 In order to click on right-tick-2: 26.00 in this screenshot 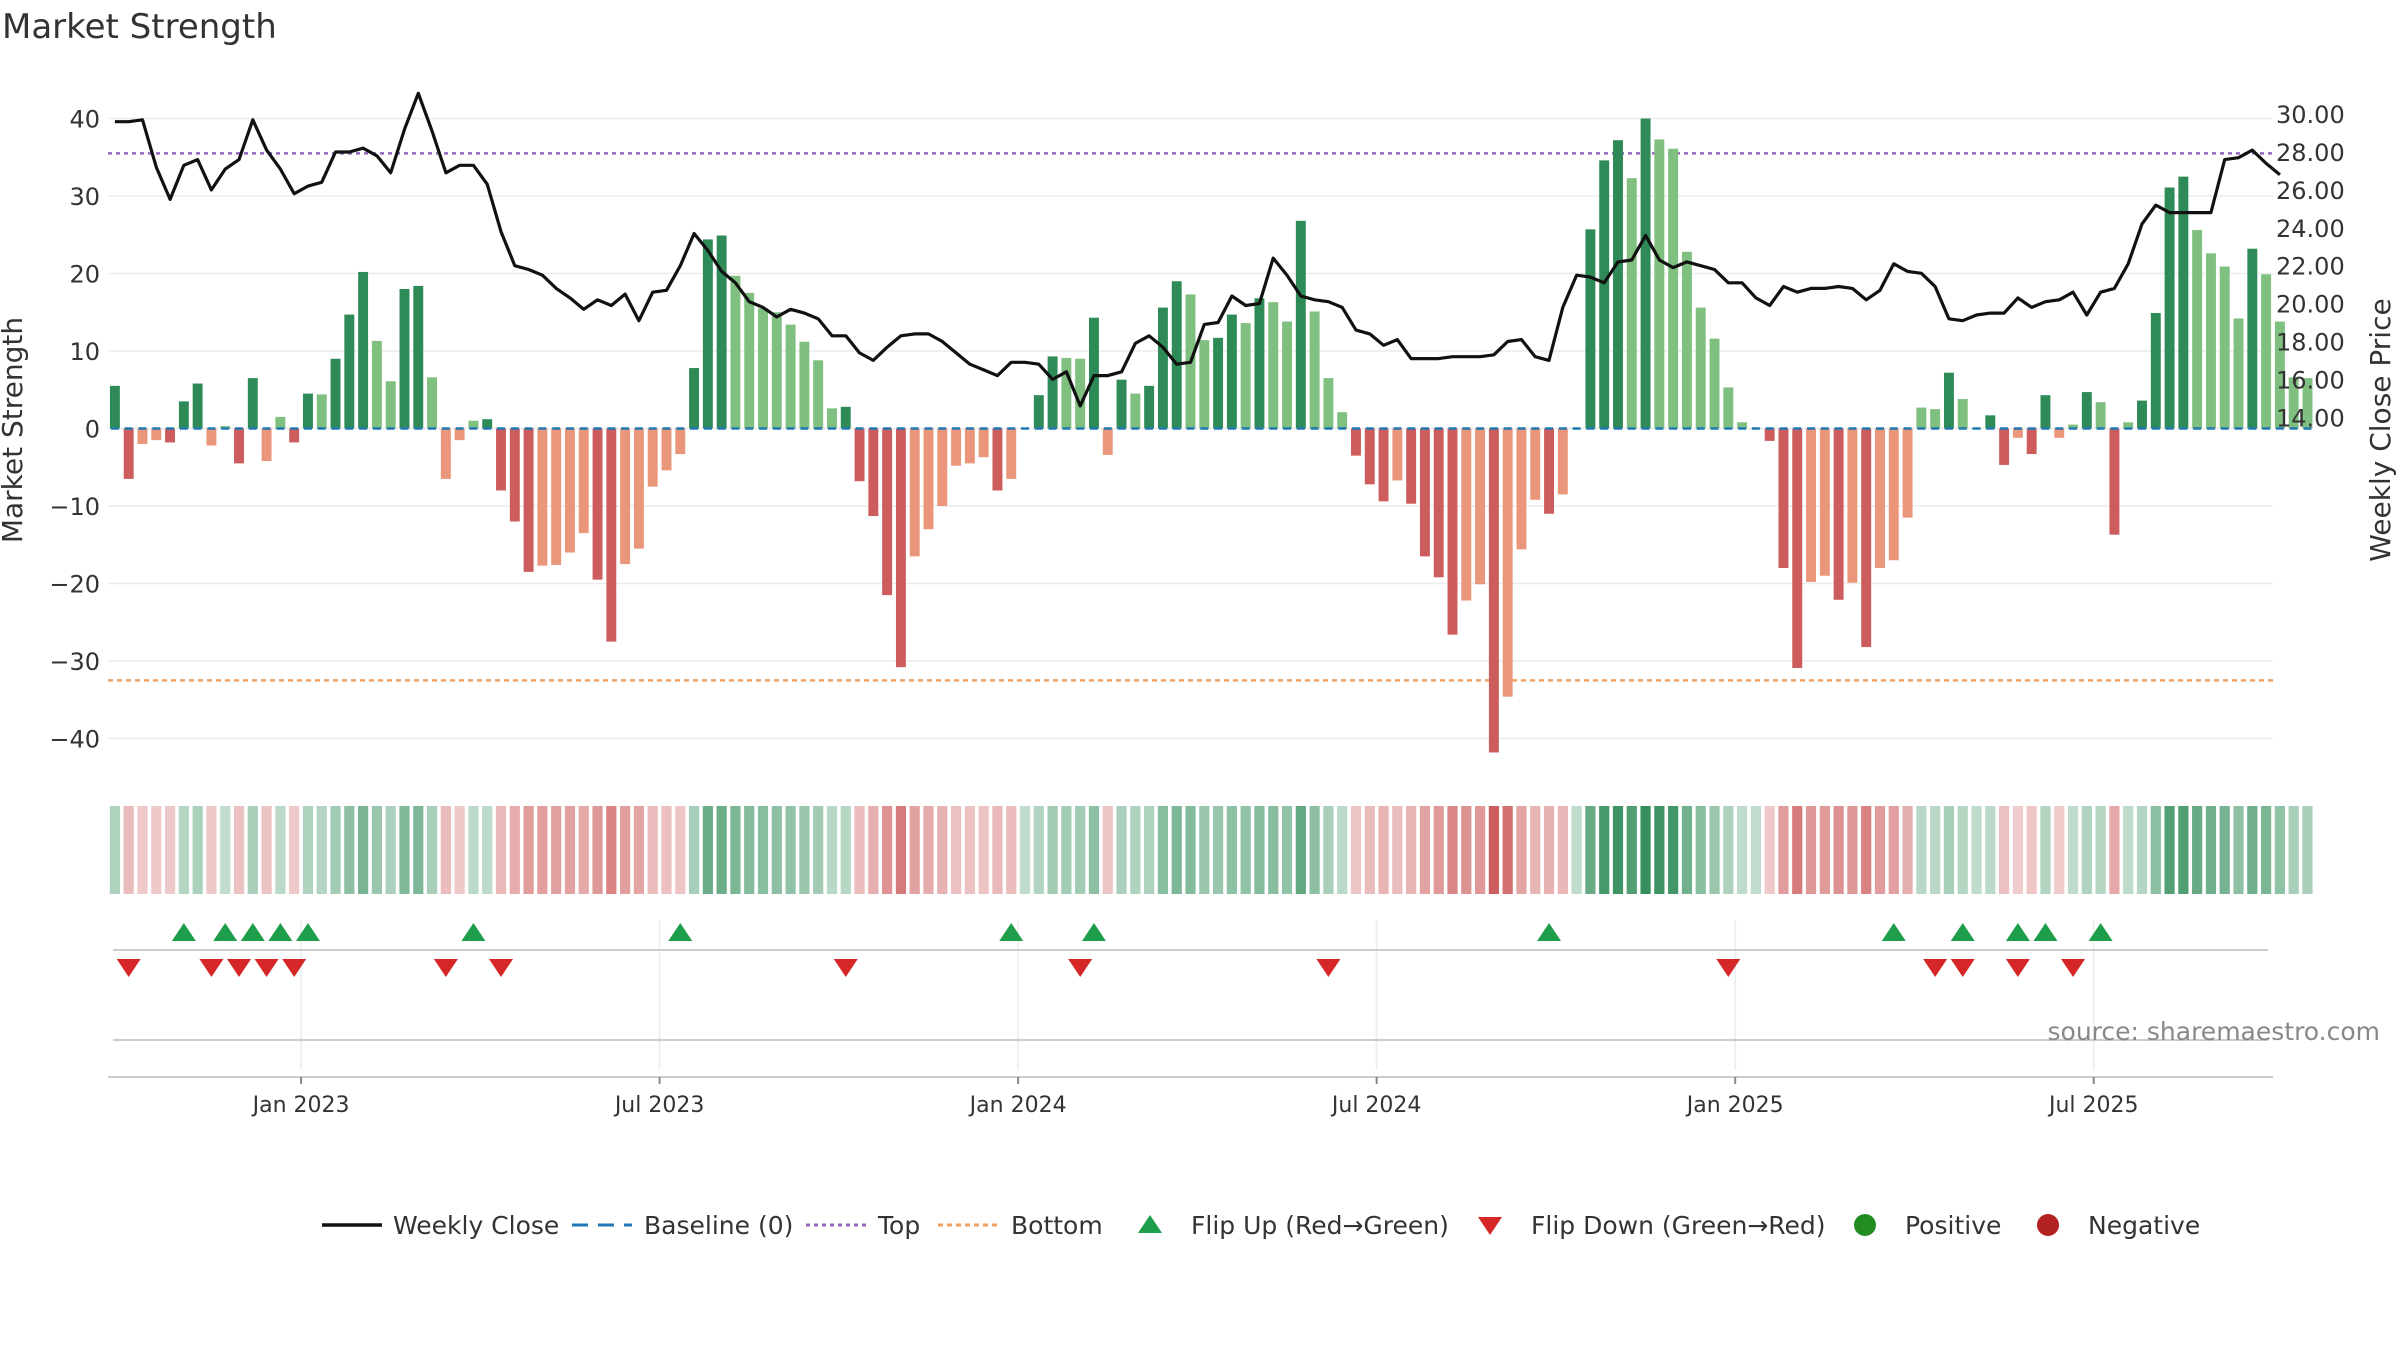, I will do `click(2310, 191)`.